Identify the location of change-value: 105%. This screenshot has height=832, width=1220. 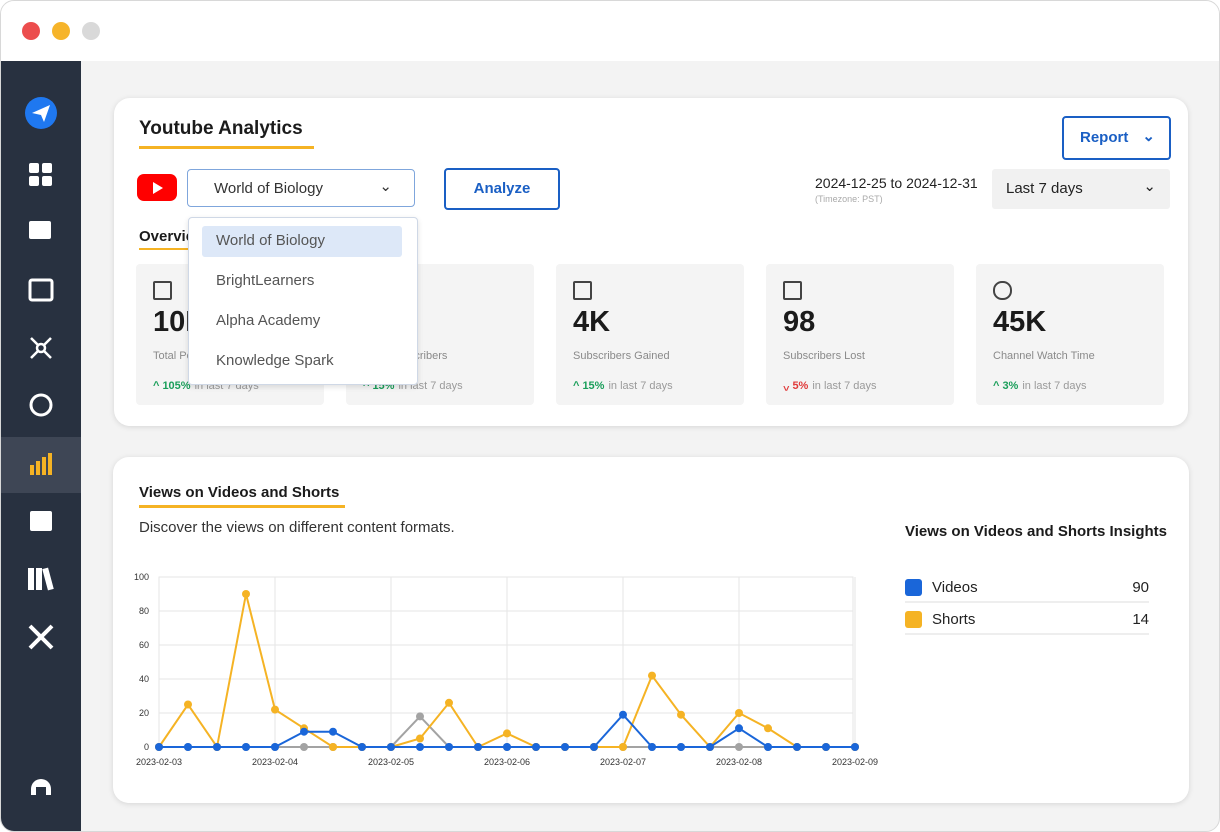
(176, 386).